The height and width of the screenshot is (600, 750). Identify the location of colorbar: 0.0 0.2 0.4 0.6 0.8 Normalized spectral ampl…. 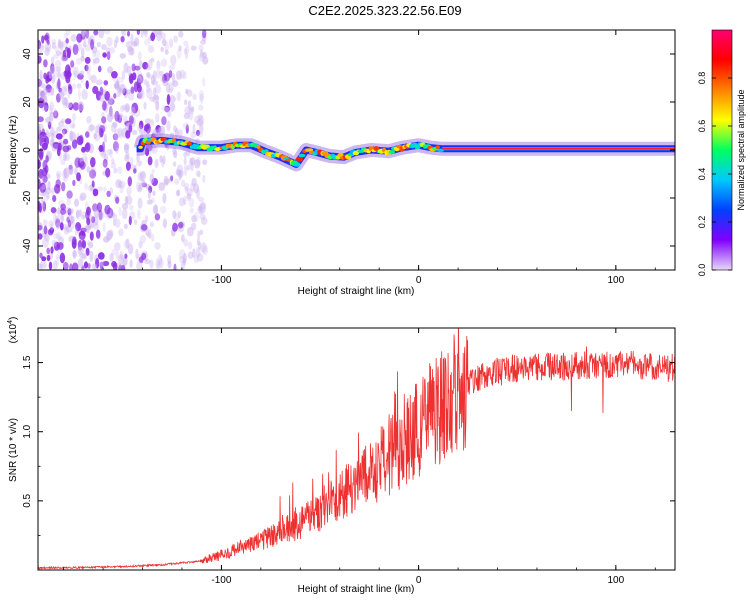
(721, 153).